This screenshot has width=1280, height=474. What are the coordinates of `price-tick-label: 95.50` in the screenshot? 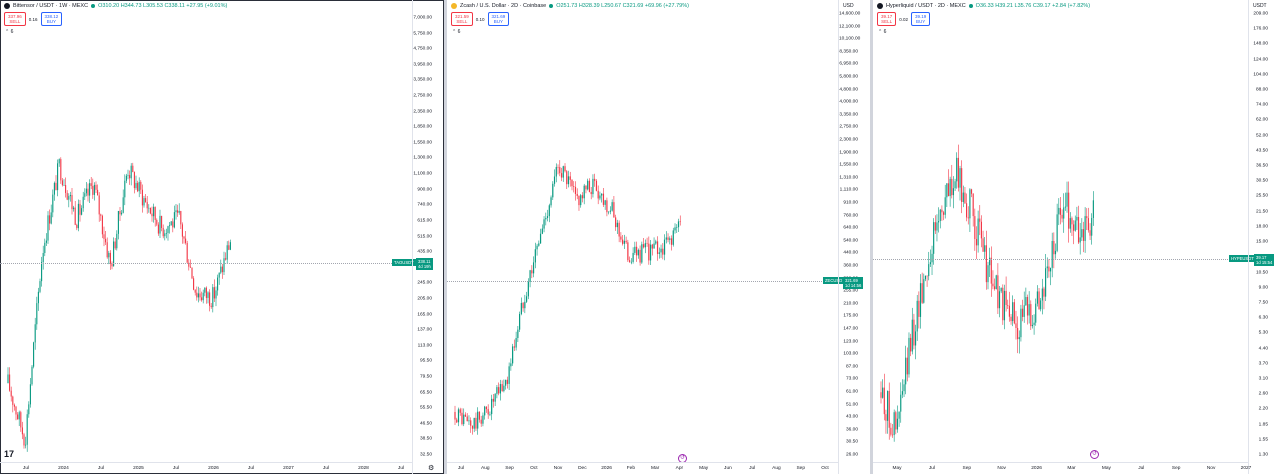 It's located at (425, 361).